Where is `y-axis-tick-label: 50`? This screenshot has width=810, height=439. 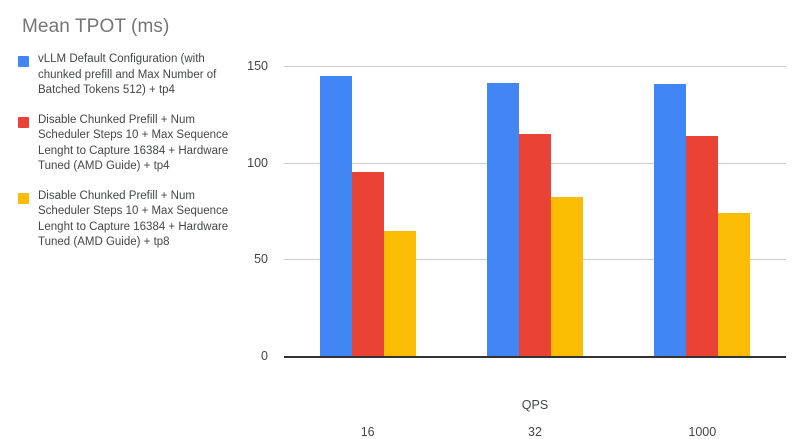
y-axis-tick-label: 50 is located at coordinates (261, 259).